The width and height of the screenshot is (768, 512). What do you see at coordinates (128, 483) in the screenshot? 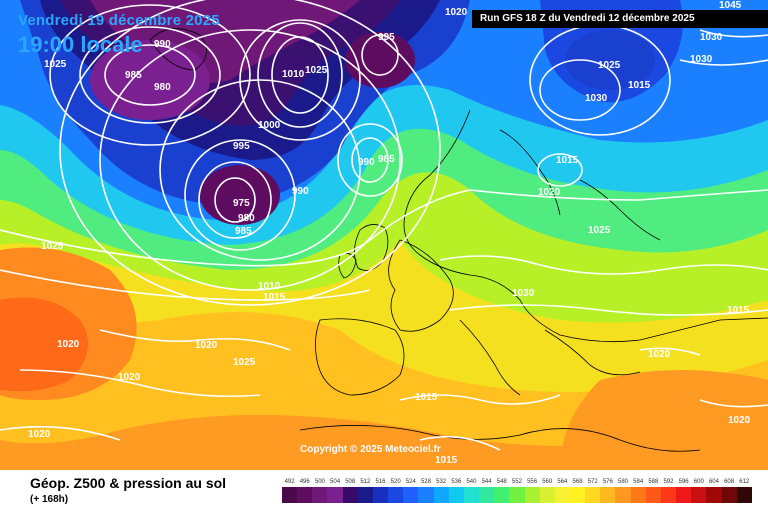
I see `product-title: Géop. Z500 & pression au sol` at bounding box center [128, 483].